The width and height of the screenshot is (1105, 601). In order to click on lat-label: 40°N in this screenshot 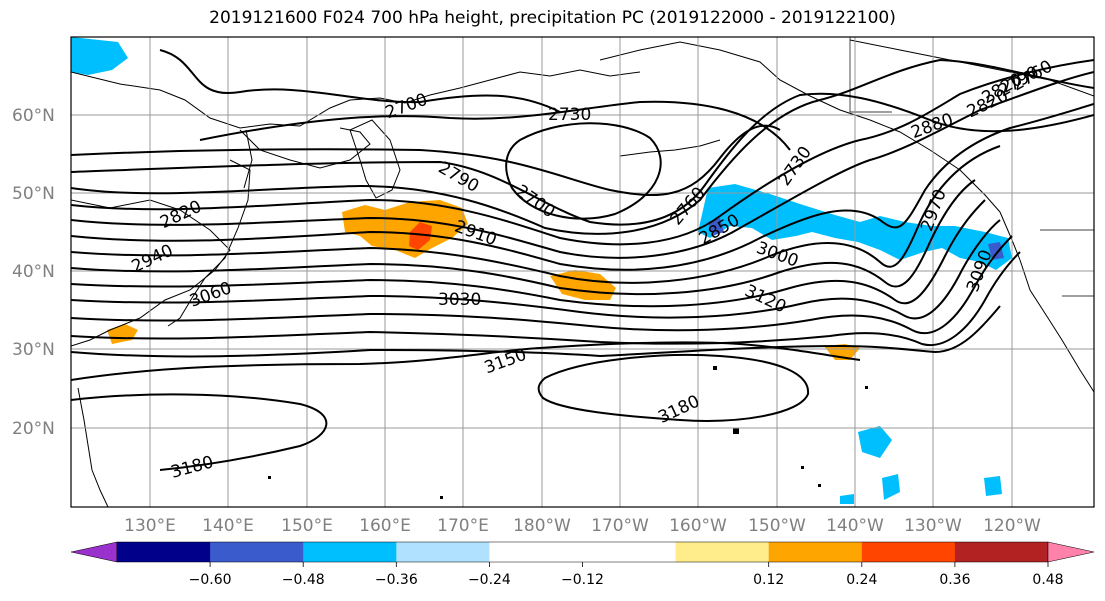, I will do `click(33, 272)`.